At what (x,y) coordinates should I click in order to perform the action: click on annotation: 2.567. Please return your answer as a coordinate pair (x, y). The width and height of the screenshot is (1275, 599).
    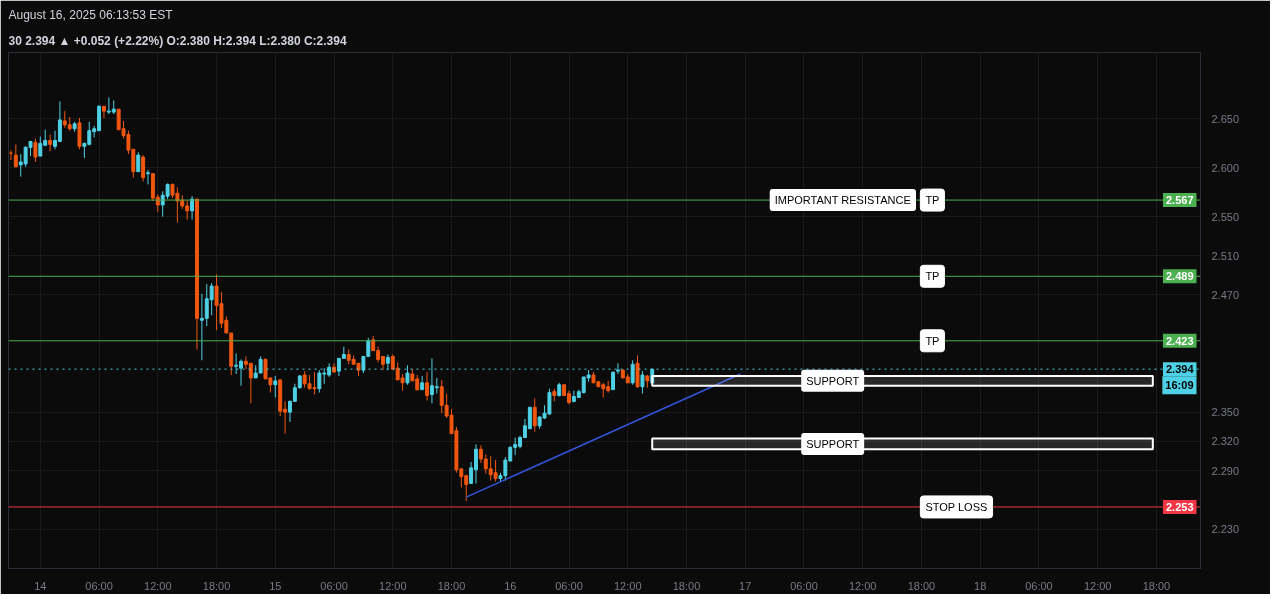
    Looking at the image, I should click on (1179, 200).